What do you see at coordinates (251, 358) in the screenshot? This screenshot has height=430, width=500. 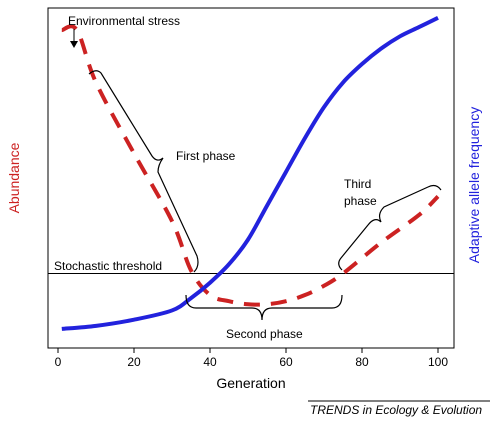 I see `x-axis-ticks: 0 20 40 60 80 100` at bounding box center [251, 358].